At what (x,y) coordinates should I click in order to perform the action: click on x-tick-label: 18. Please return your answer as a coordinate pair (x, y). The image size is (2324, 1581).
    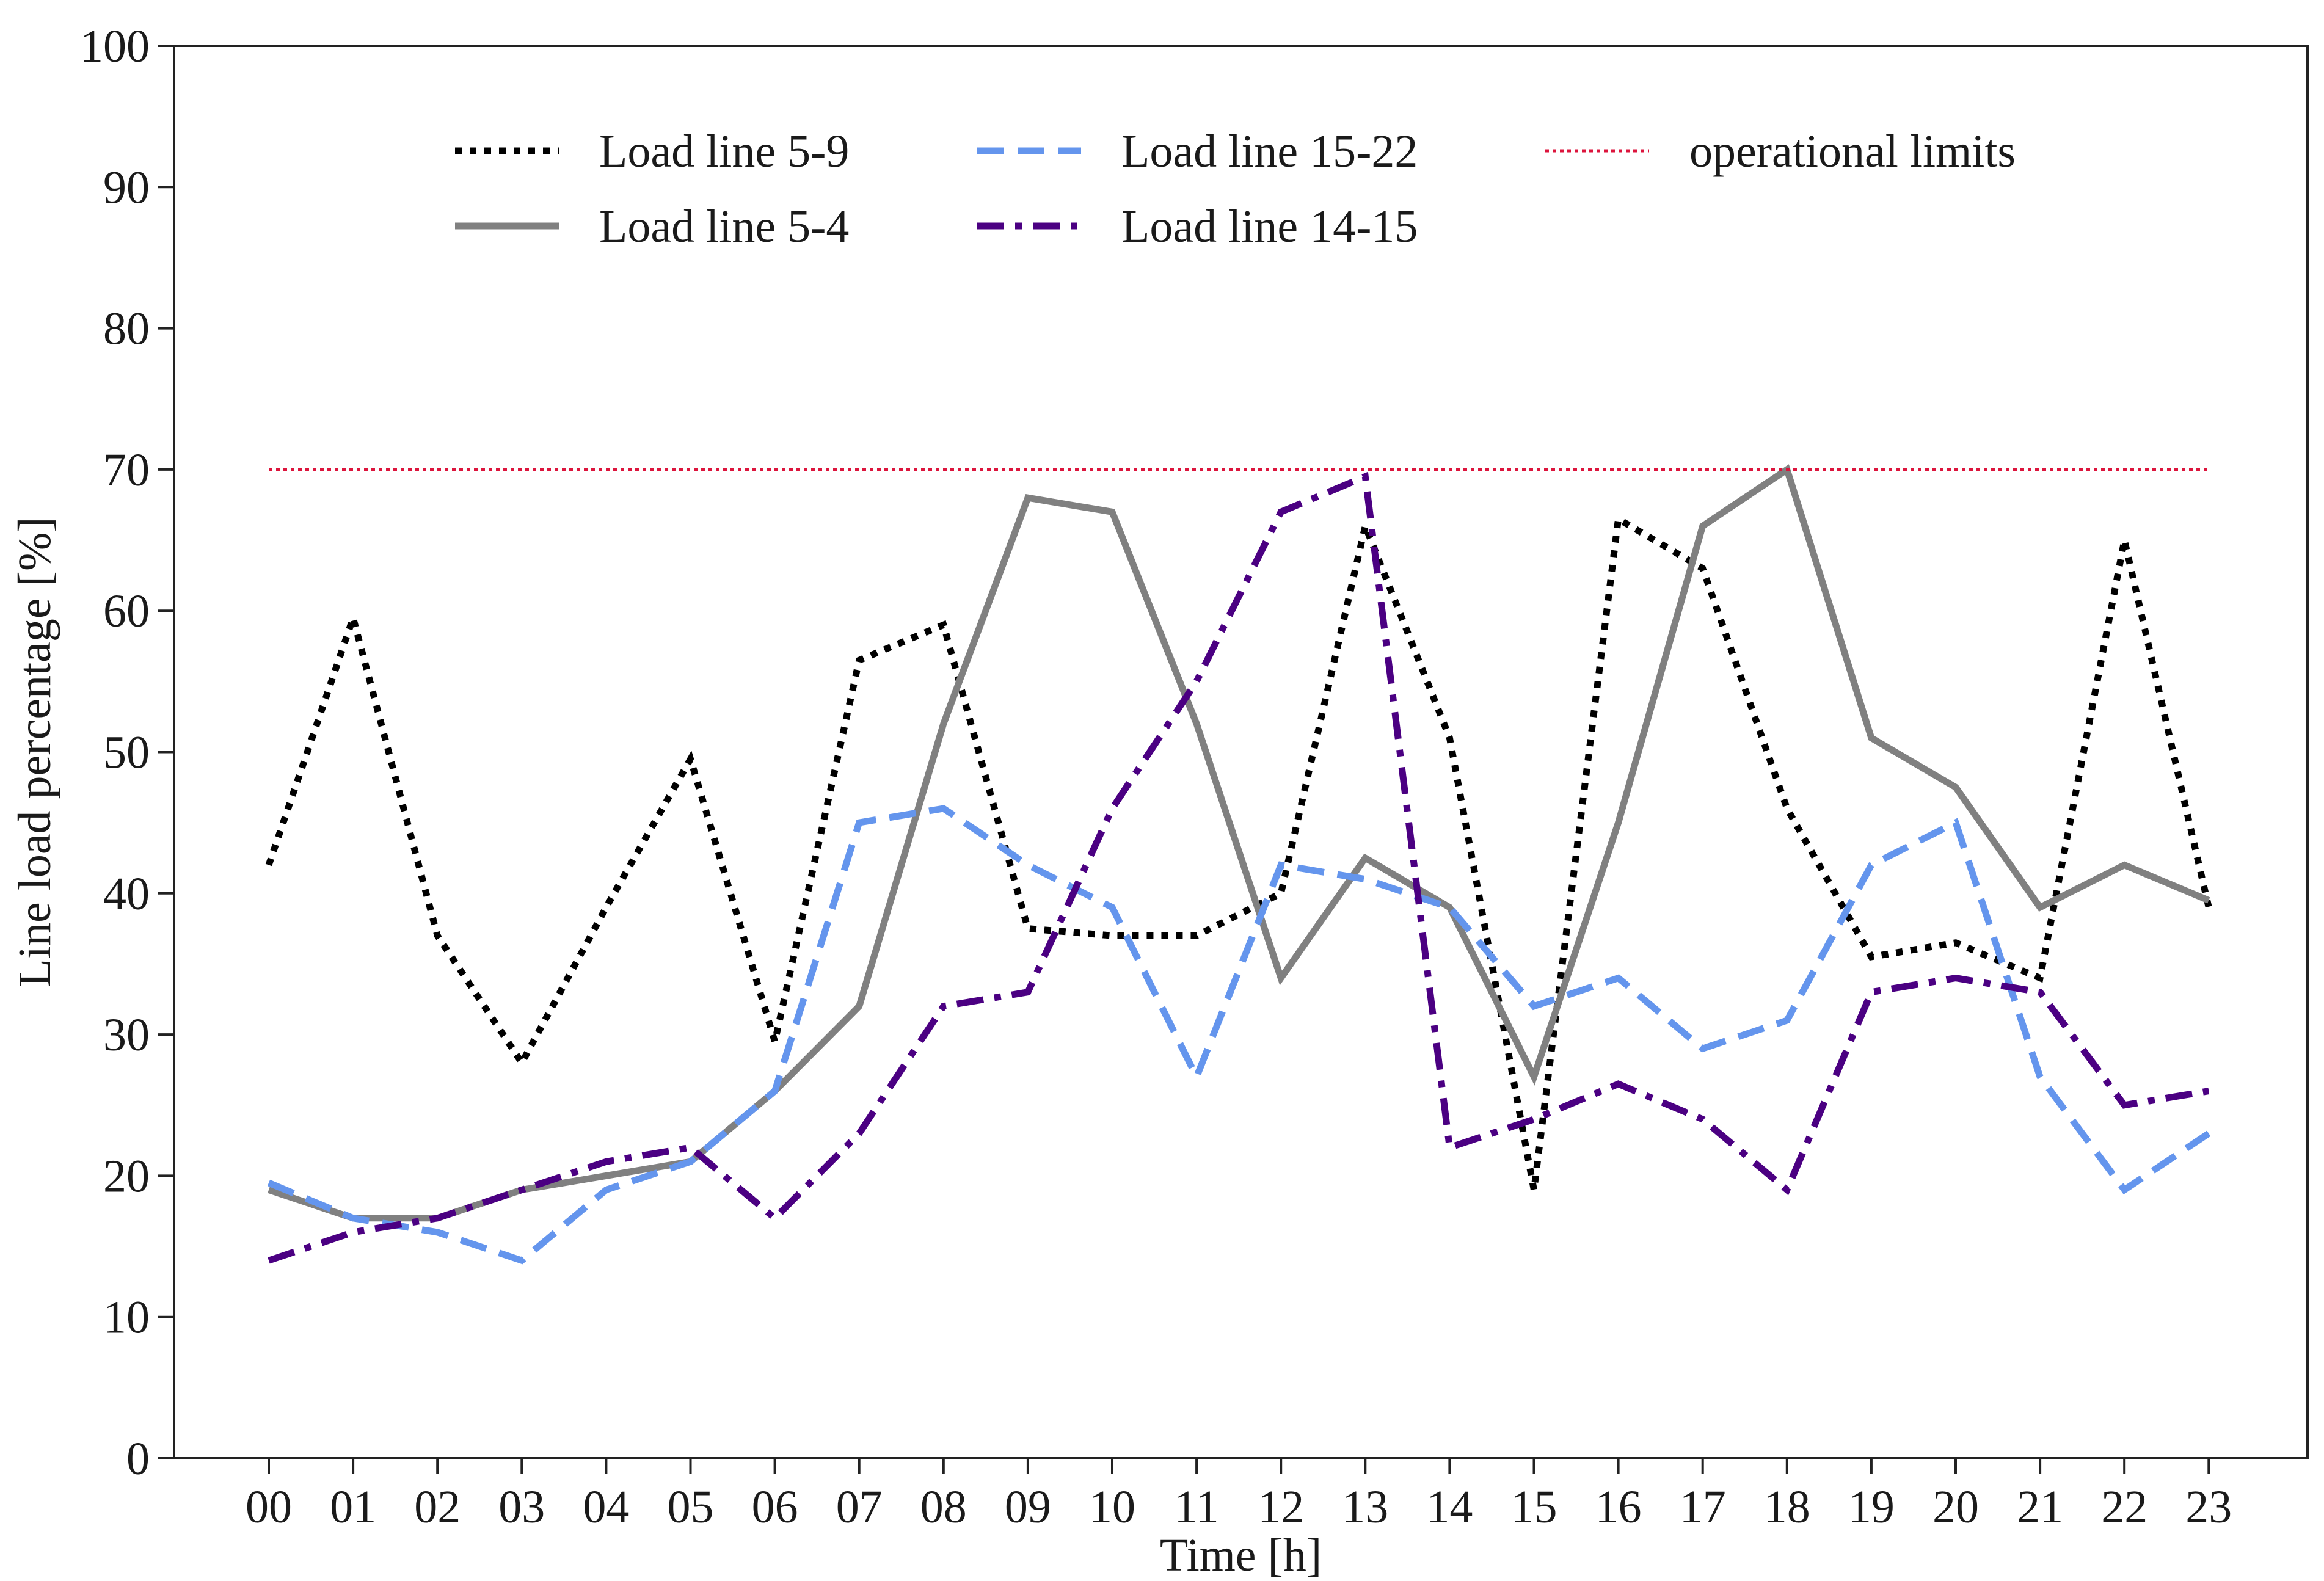
    Looking at the image, I should click on (1787, 1507).